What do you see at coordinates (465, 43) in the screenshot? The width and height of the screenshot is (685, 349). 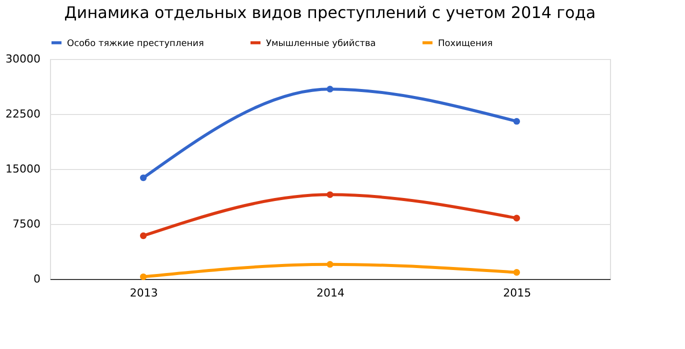 I see `legend-label: Похищения` at bounding box center [465, 43].